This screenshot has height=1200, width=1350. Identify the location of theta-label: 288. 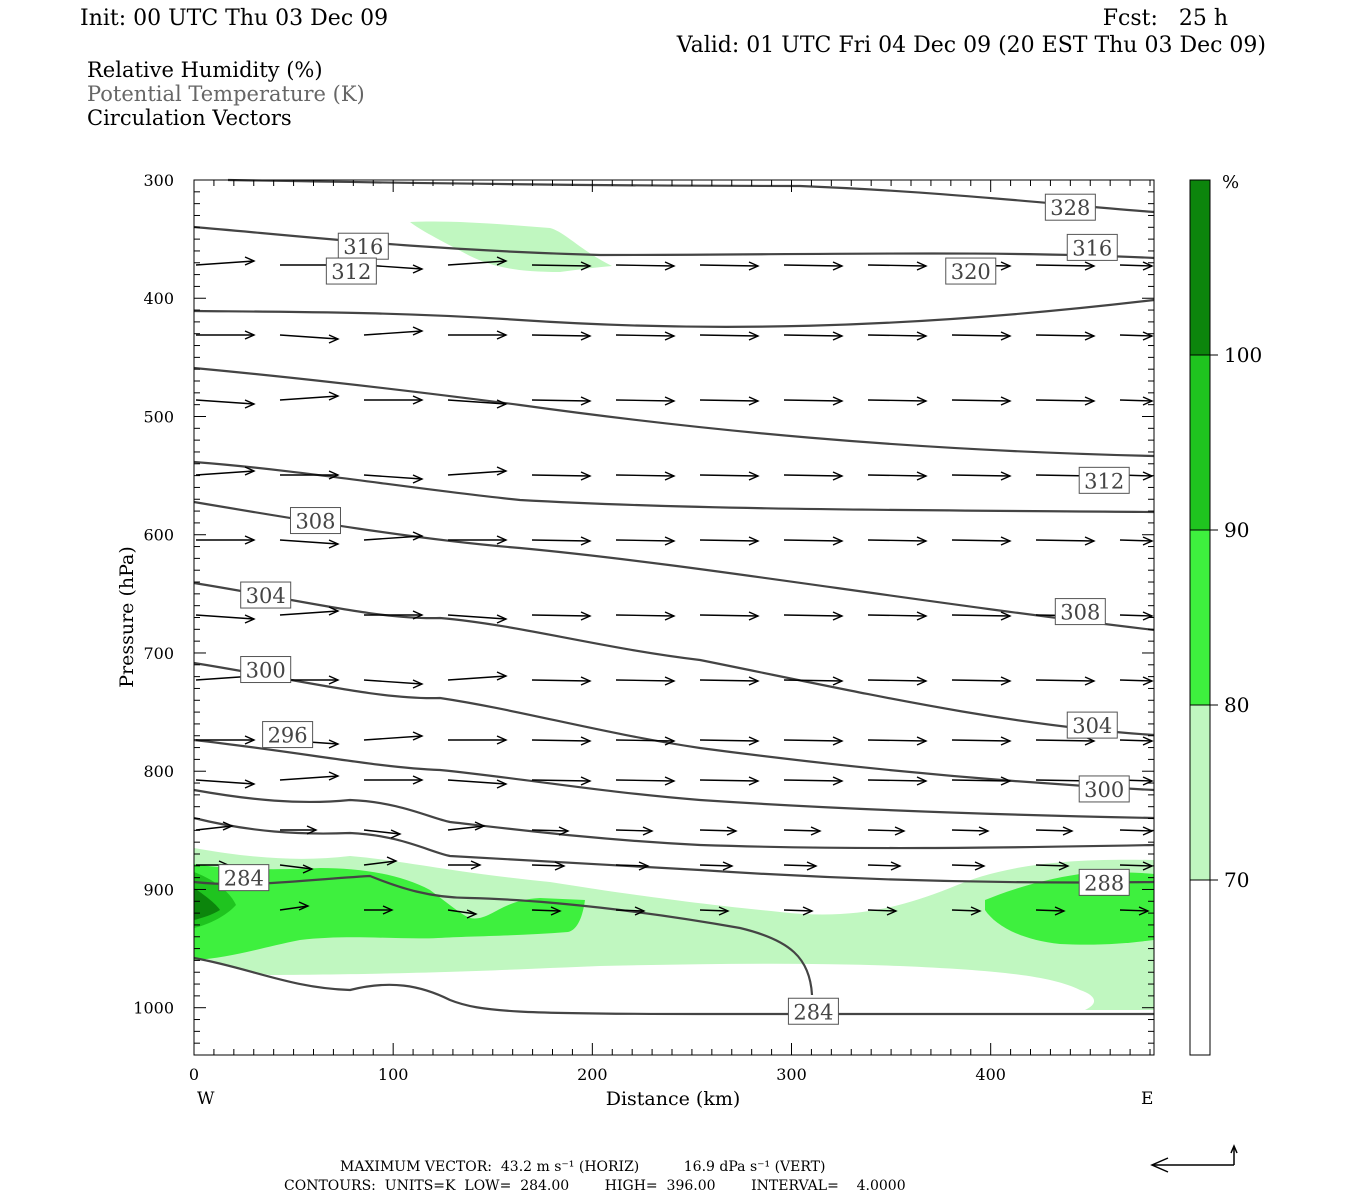
(1104, 883).